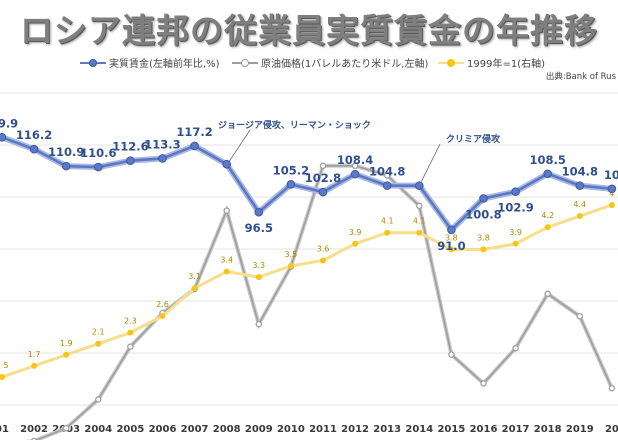 The height and width of the screenshot is (440, 618). I want to click on wage-data-label: 91.0, so click(451, 246).